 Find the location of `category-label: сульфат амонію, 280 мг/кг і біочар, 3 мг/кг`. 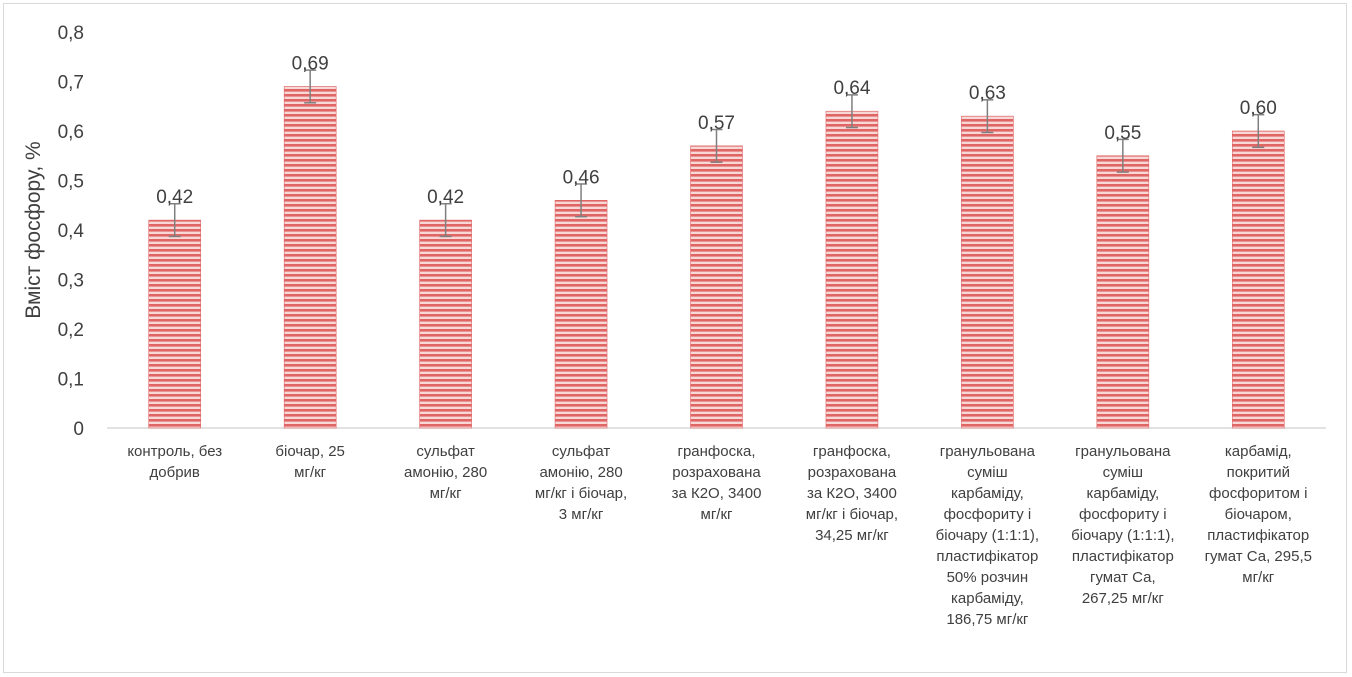

category-label: сульфат амонію, 280 мг/кг і біочар, 3 мг/кг is located at coordinates (581, 483).